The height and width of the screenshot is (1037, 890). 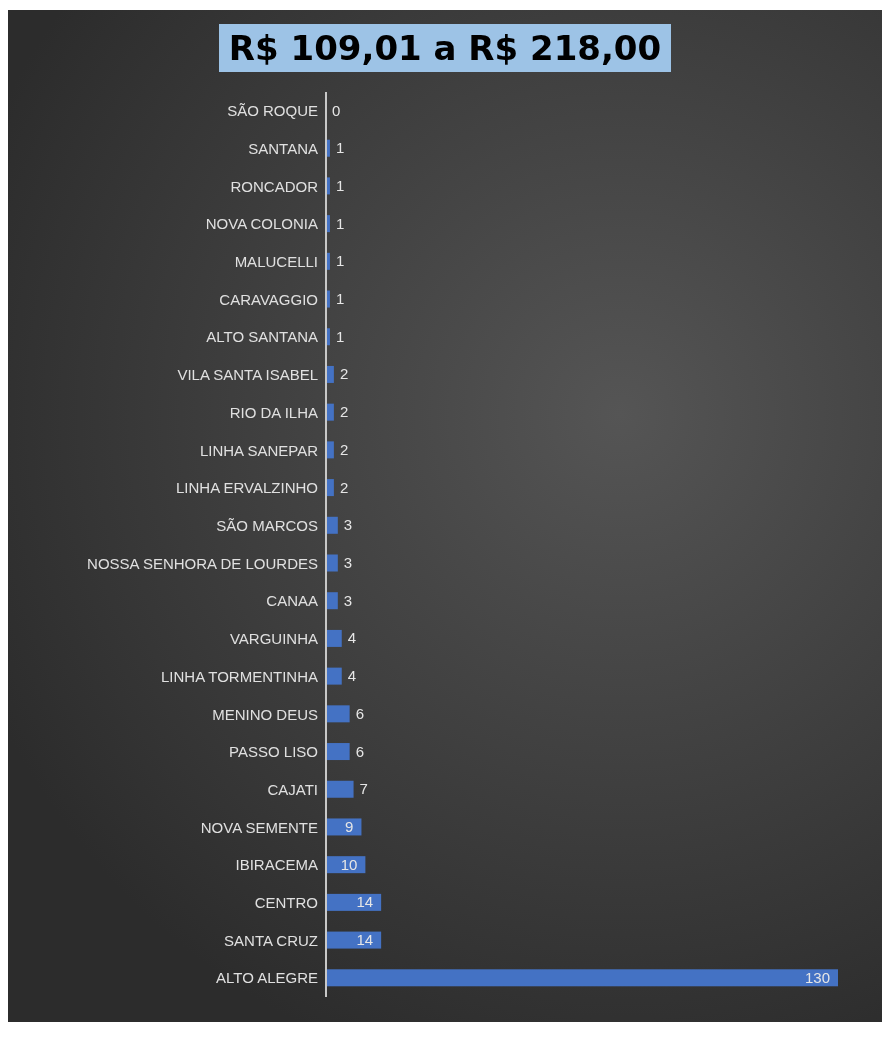 What do you see at coordinates (349, 826) in the screenshot?
I see `data-label: 9` at bounding box center [349, 826].